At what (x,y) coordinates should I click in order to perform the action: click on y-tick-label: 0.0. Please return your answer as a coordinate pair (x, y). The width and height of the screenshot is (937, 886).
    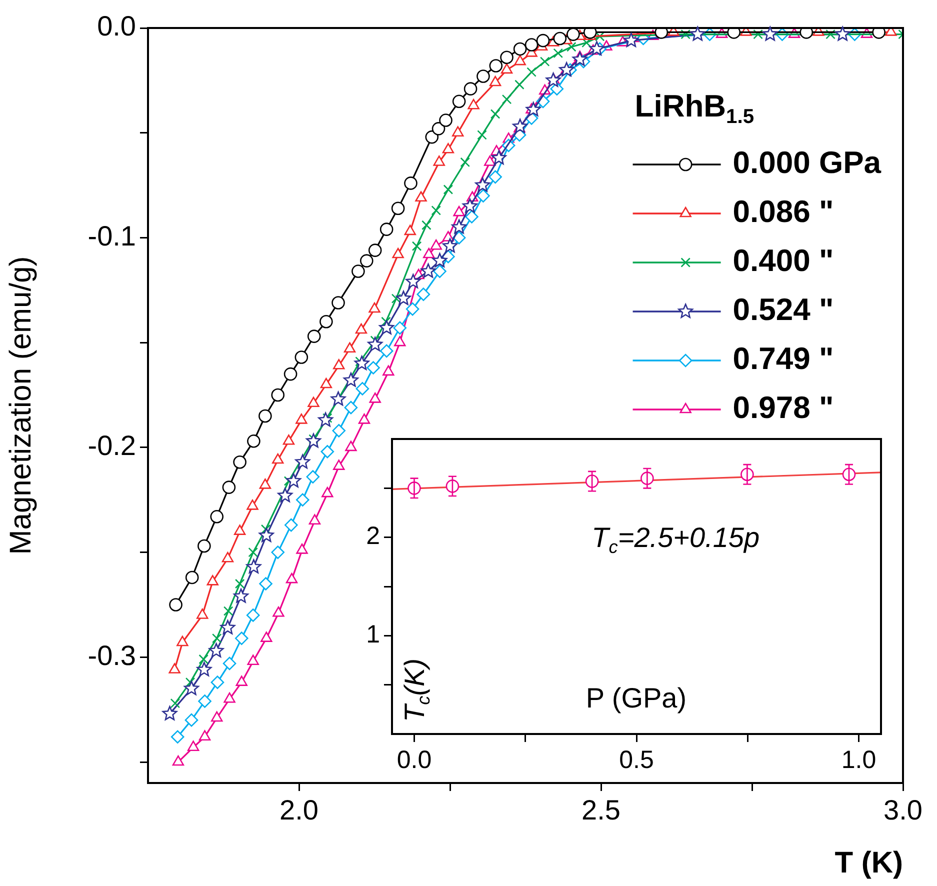
    Looking at the image, I should click on (116, 26).